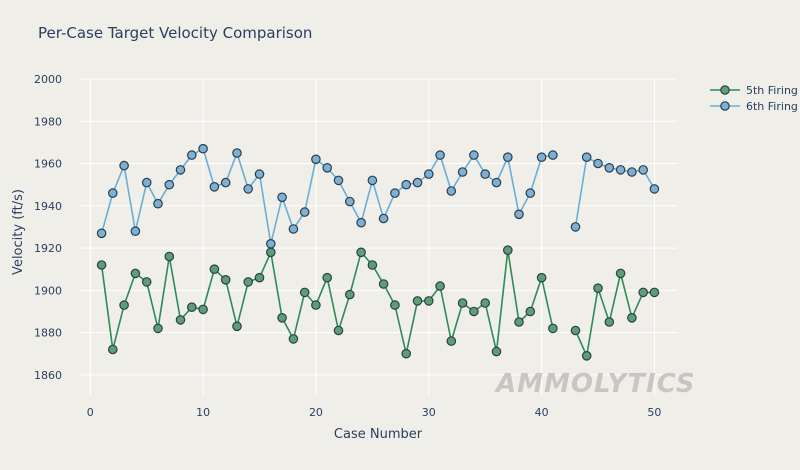 This screenshot has height=470, width=800. I want to click on y-tick-label: 1860, so click(48, 375).